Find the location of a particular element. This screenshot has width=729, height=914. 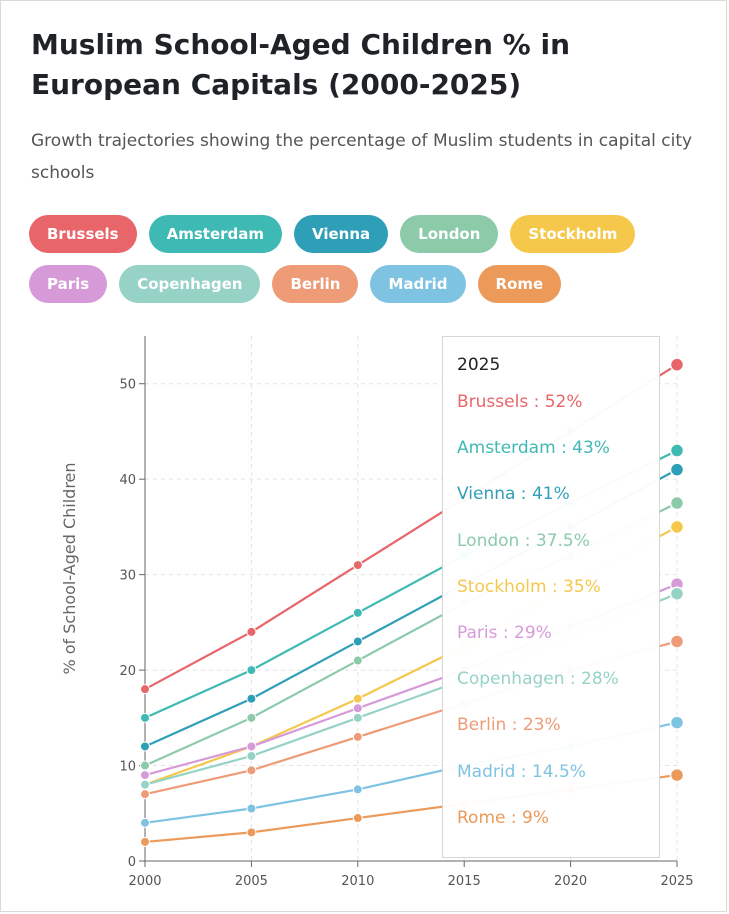

x-tick-label: 2010 is located at coordinates (357, 881).